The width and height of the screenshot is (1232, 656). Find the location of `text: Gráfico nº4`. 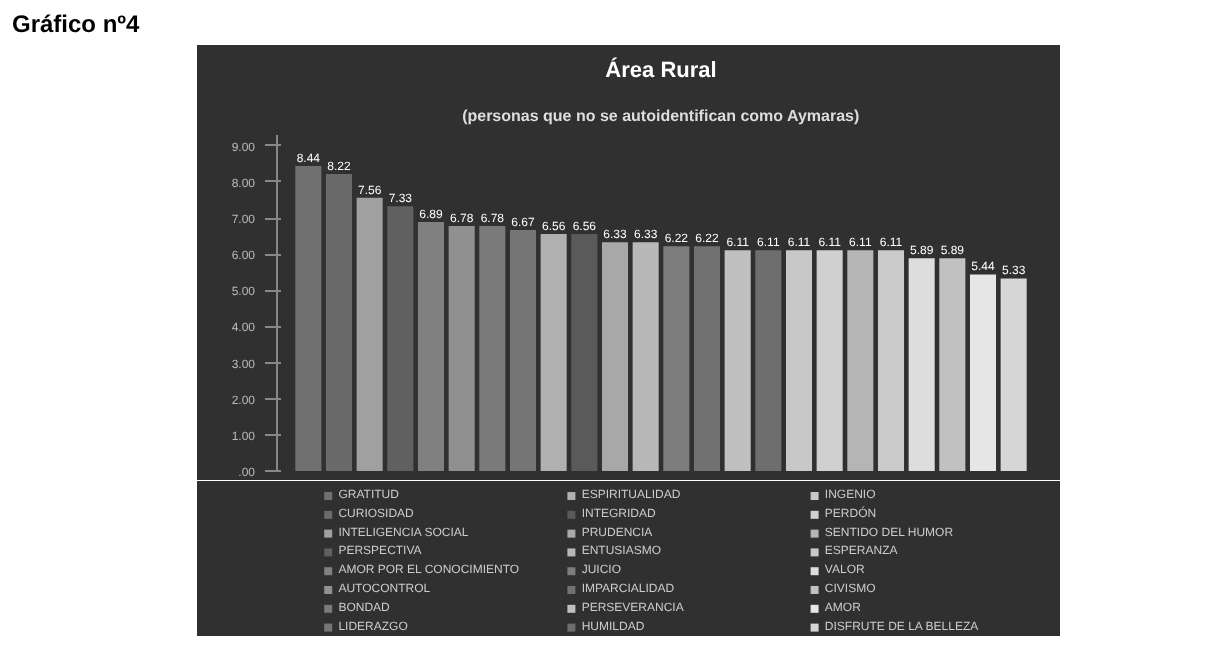

text: Gráfico nº4 is located at coordinates (76, 25).